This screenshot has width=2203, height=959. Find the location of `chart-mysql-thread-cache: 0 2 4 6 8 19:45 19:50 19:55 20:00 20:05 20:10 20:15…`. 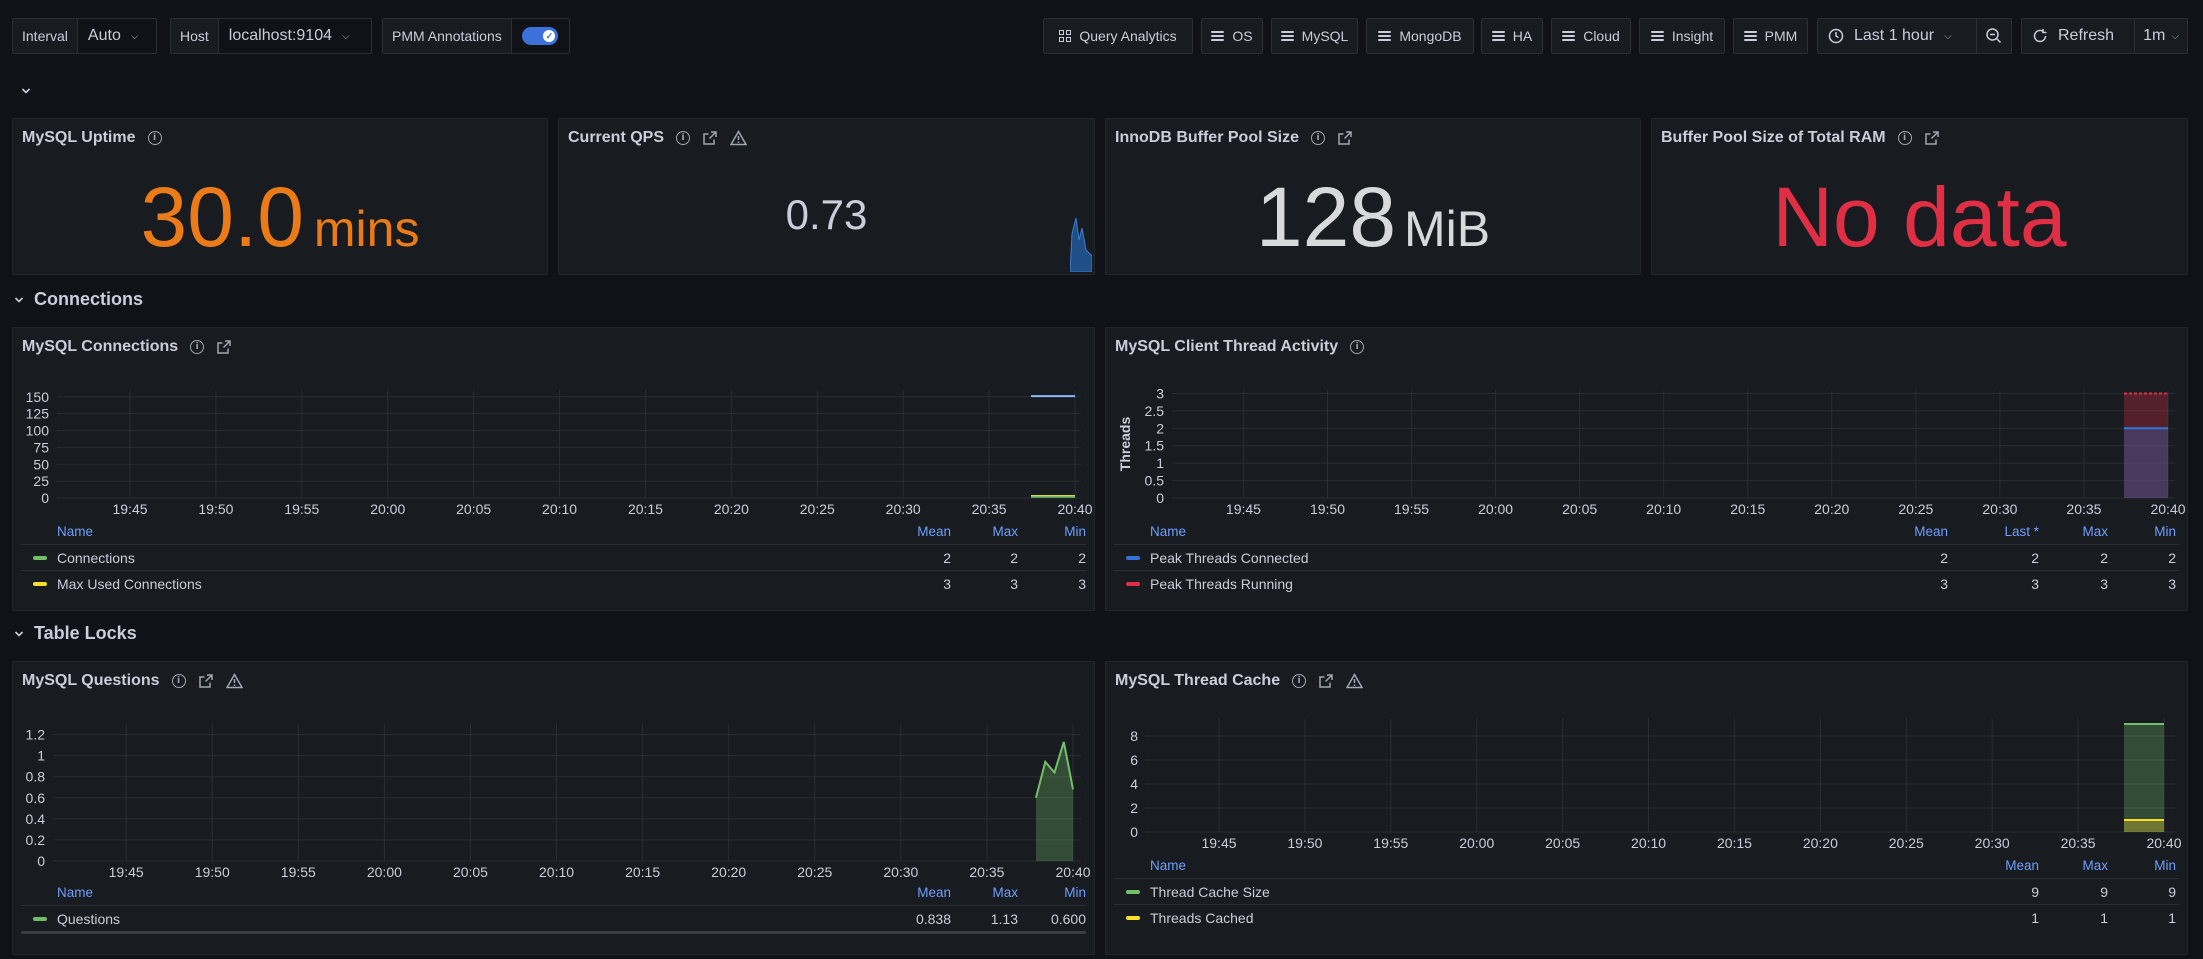

chart-mysql-thread-cache: 0 2 4 6 8 19:45 19:50 19:55 20:00 20:05 20:10 20:15… is located at coordinates (1656, 784).